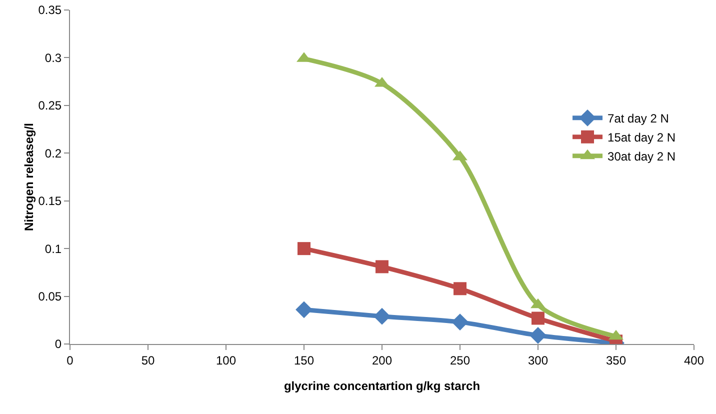 The width and height of the screenshot is (716, 414). What do you see at coordinates (53, 57) in the screenshot?
I see `y-tick-label: 0.3` at bounding box center [53, 57].